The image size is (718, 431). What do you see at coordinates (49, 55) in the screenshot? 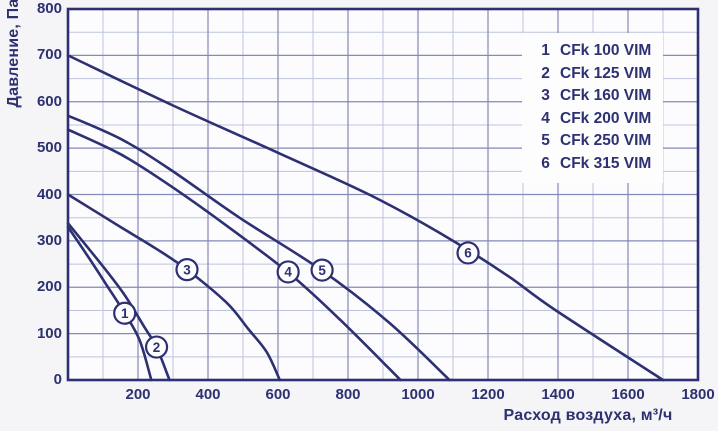
I see `y-tick-label-700: 700` at bounding box center [49, 55].